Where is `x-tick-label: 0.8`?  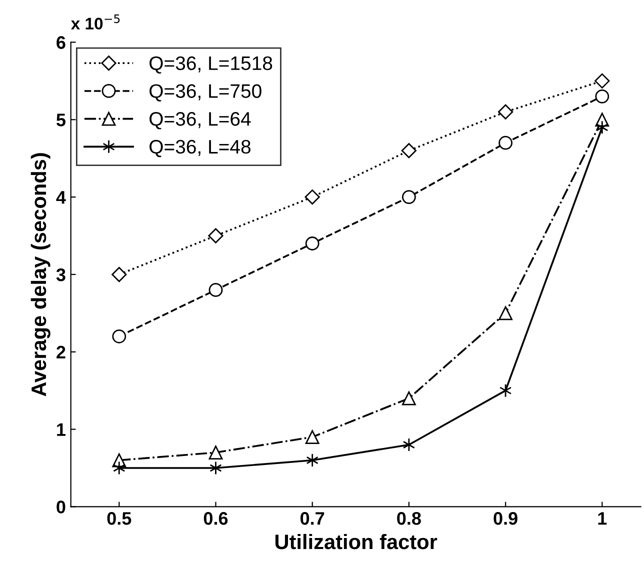 x-tick-label: 0.8 is located at coordinates (409, 518).